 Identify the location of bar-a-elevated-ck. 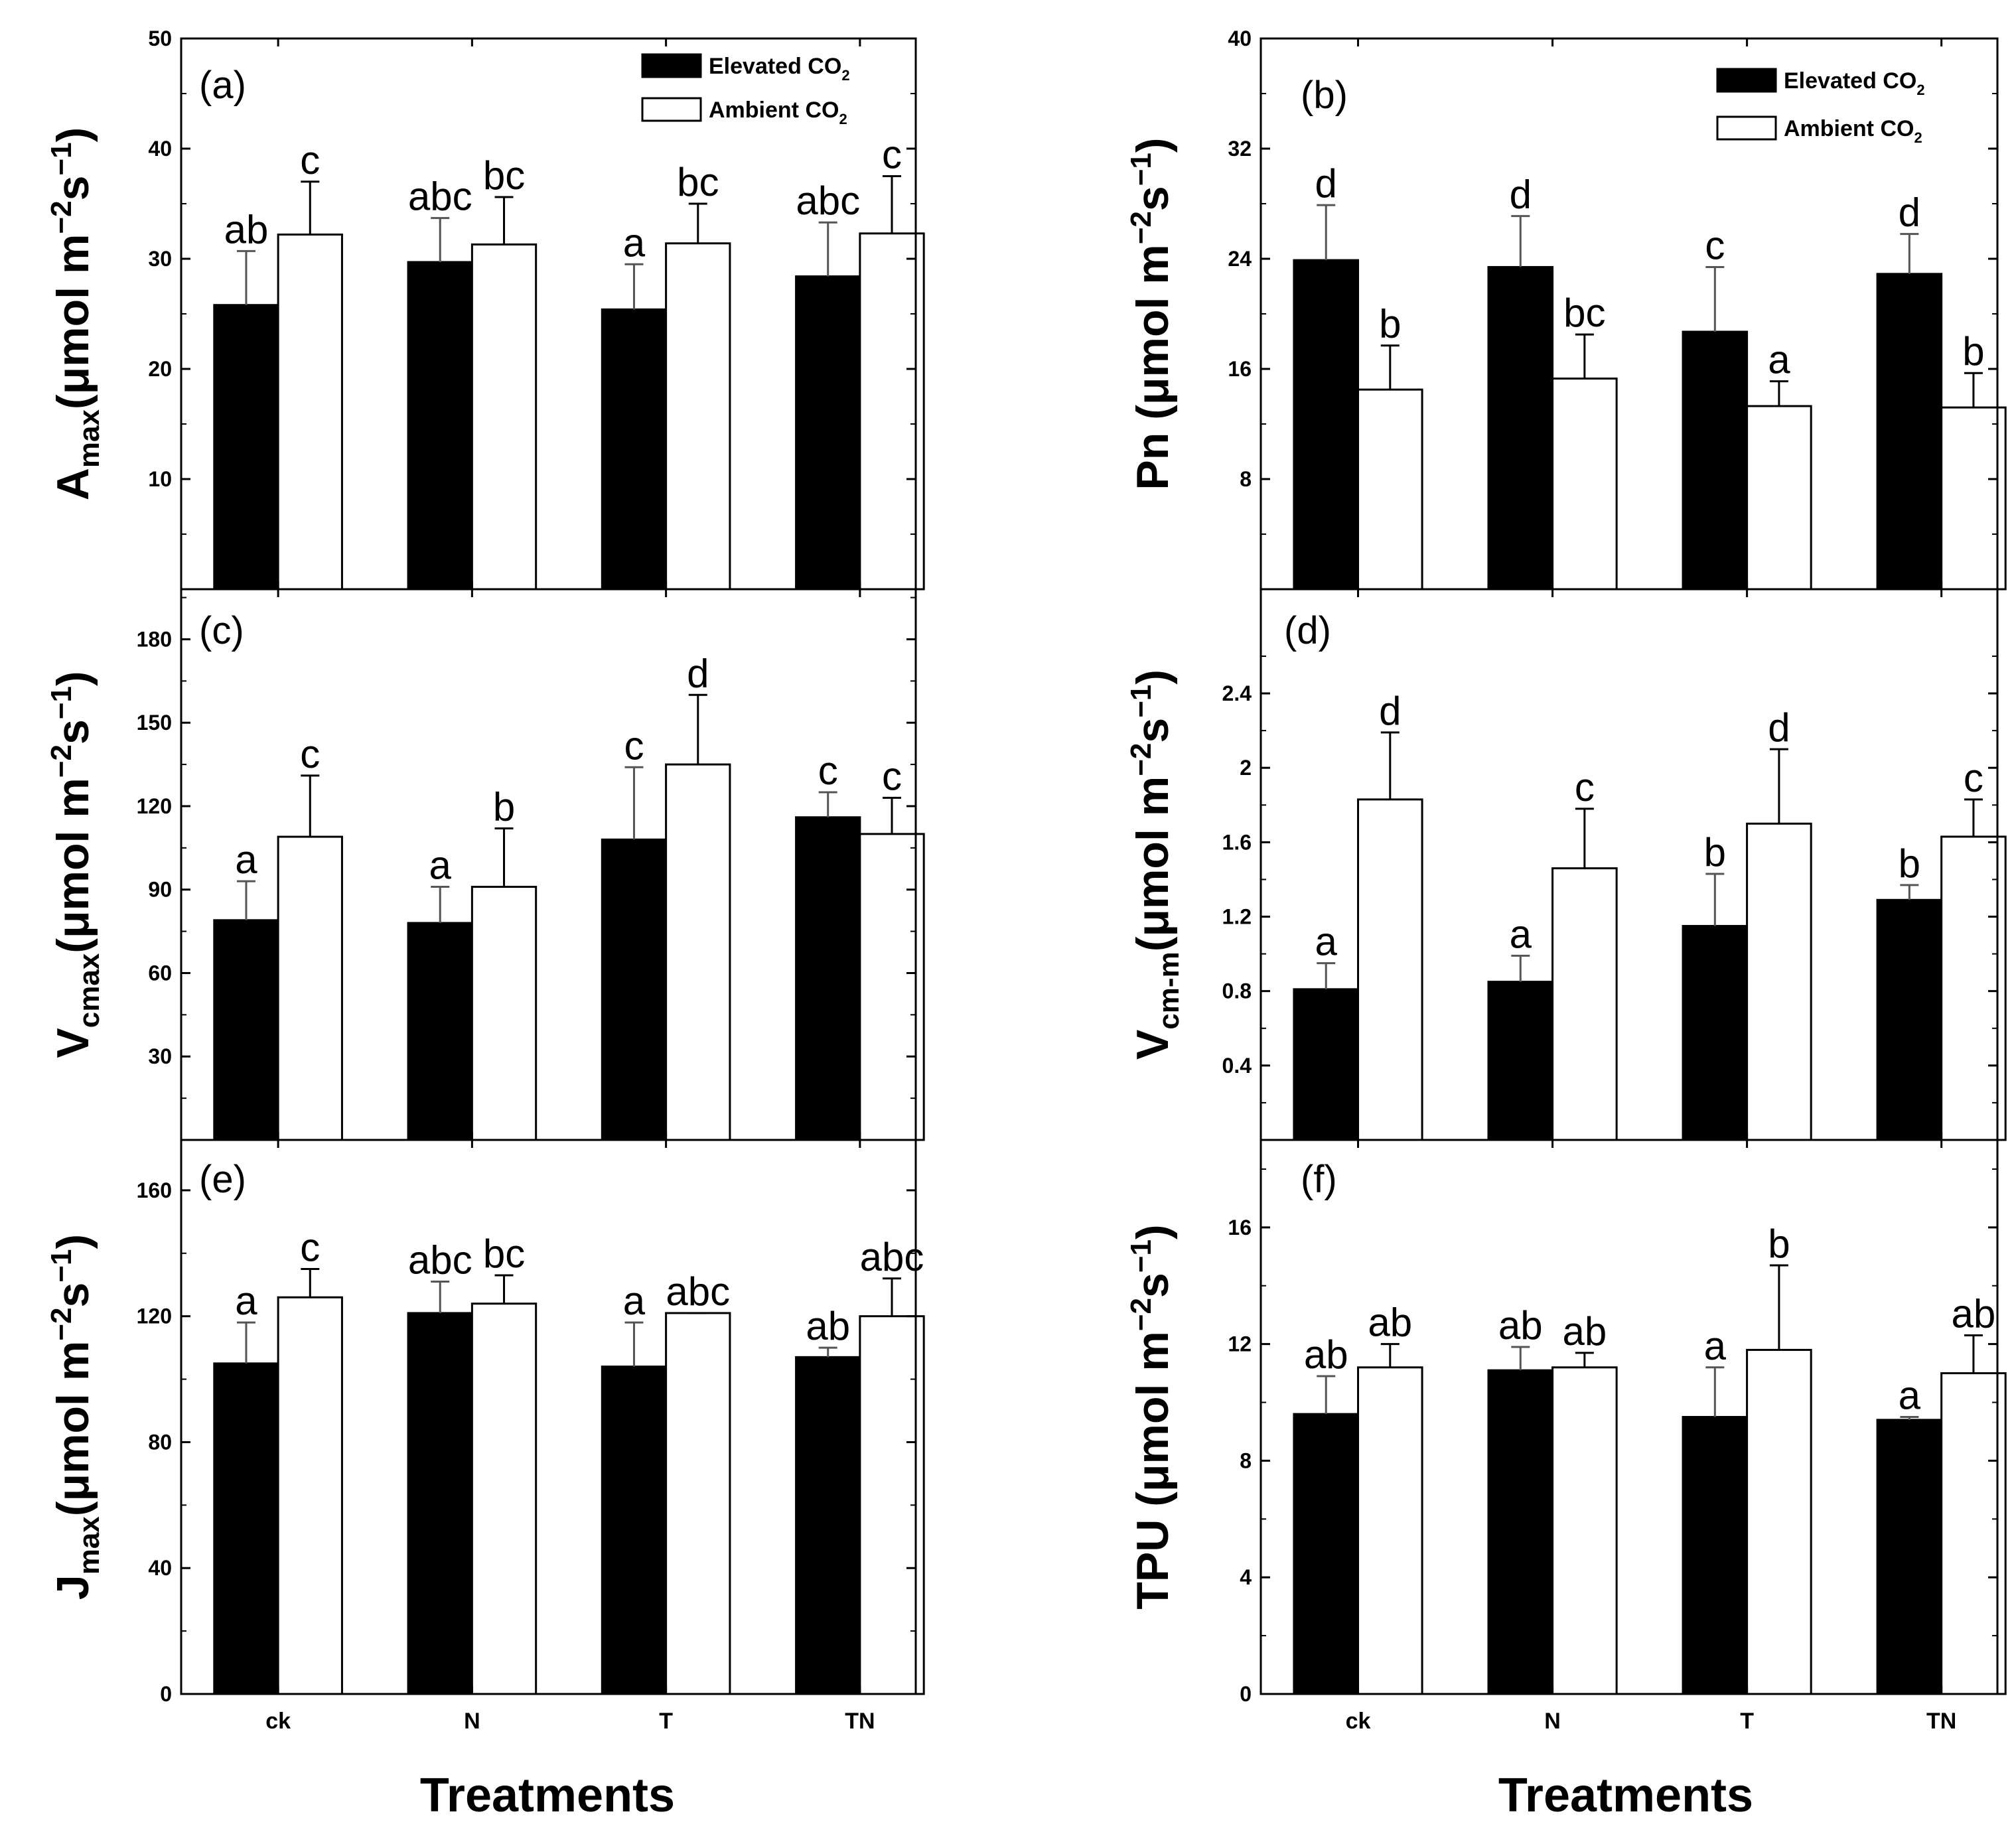
(246, 447).